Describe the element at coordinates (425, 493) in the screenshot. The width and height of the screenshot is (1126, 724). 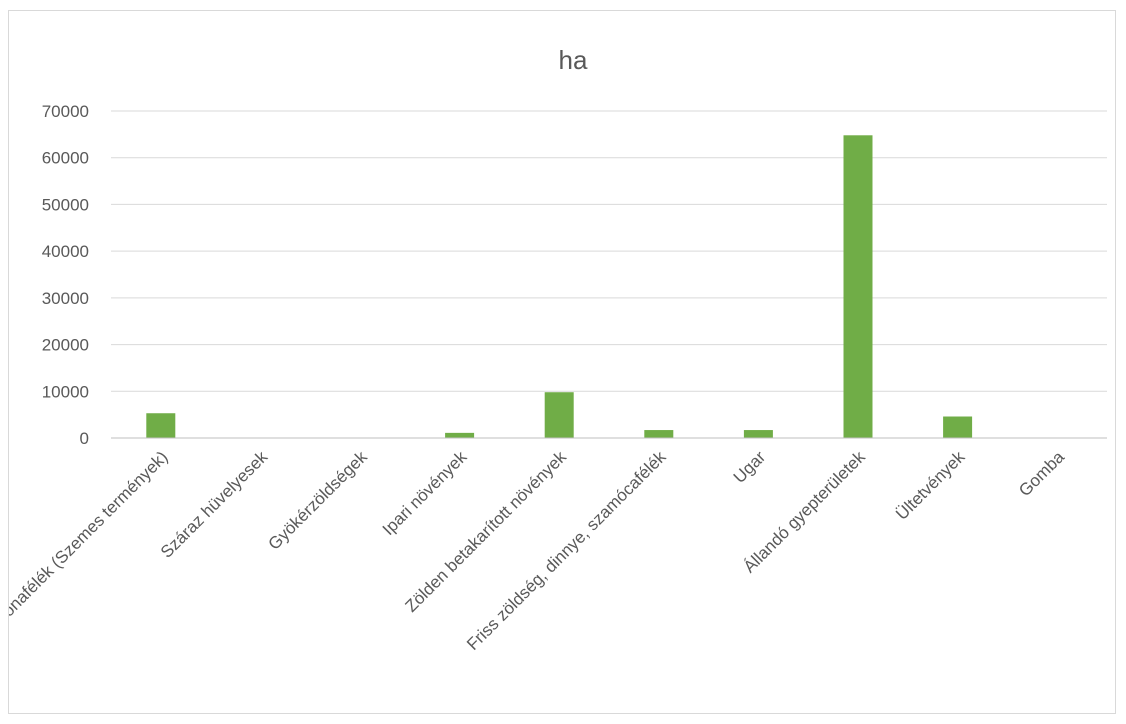
I see `x-tick-label: Ipari növények` at that location.